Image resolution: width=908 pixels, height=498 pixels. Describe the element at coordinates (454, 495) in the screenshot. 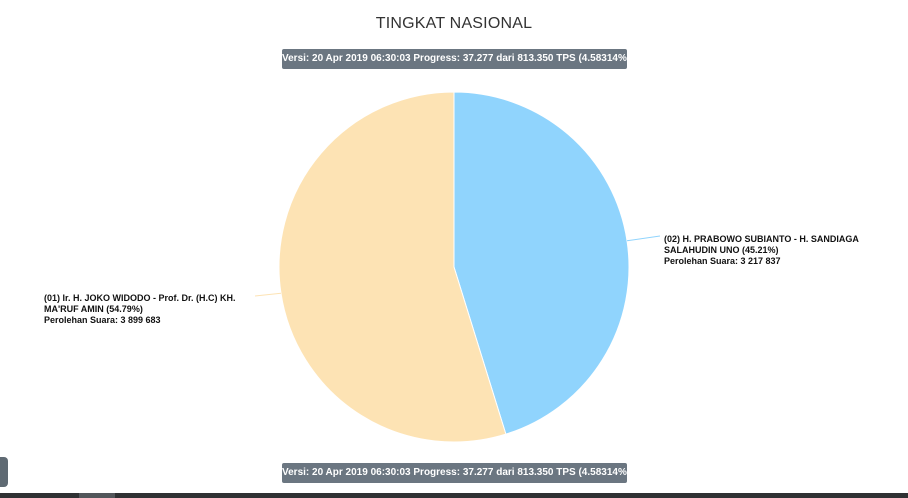

I see `bottom-scrollbar` at that location.